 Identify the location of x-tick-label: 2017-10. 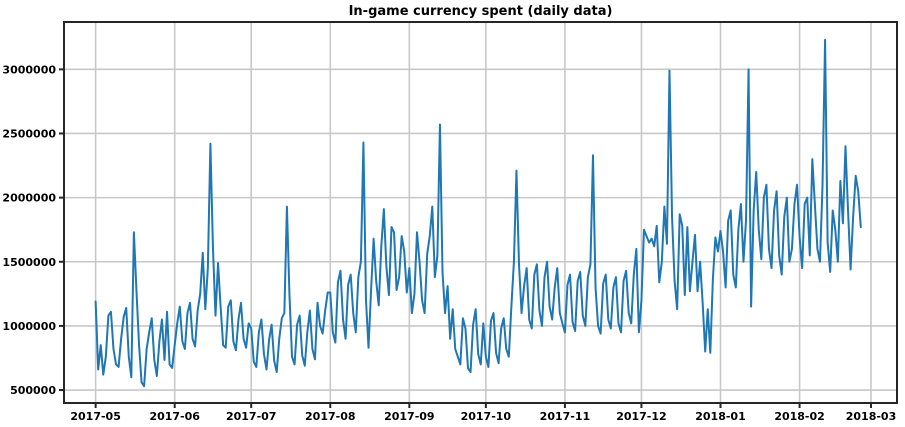
(486, 416).